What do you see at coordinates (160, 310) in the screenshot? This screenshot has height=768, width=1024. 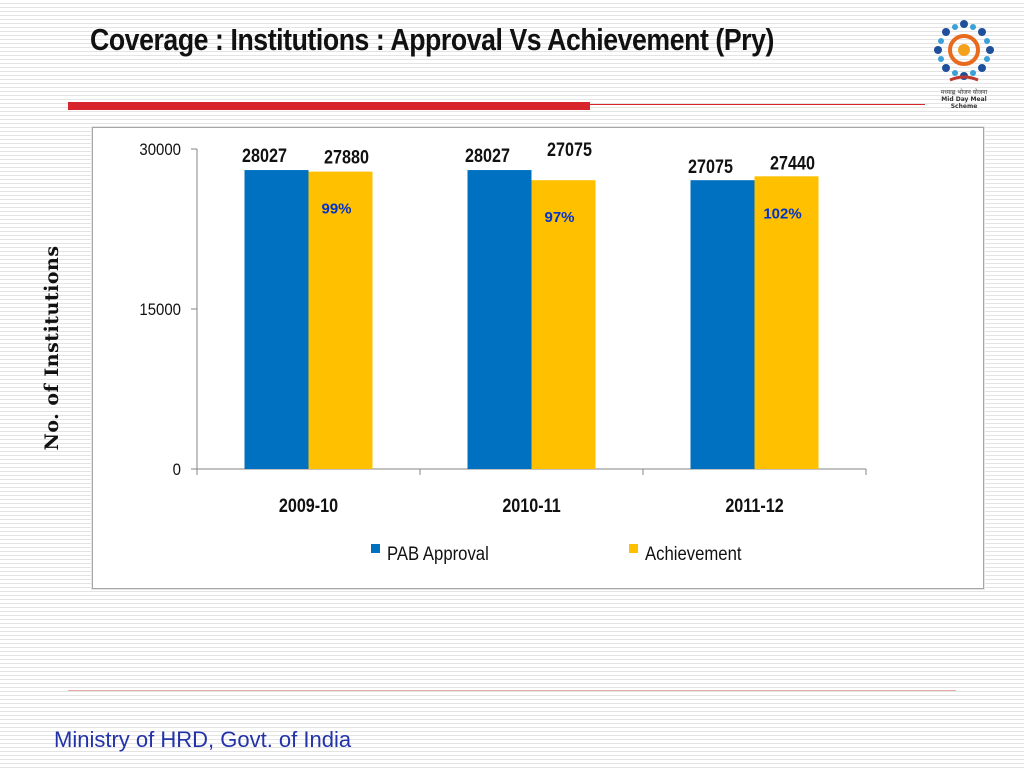 I see `y-tick-label: 15000` at bounding box center [160, 310].